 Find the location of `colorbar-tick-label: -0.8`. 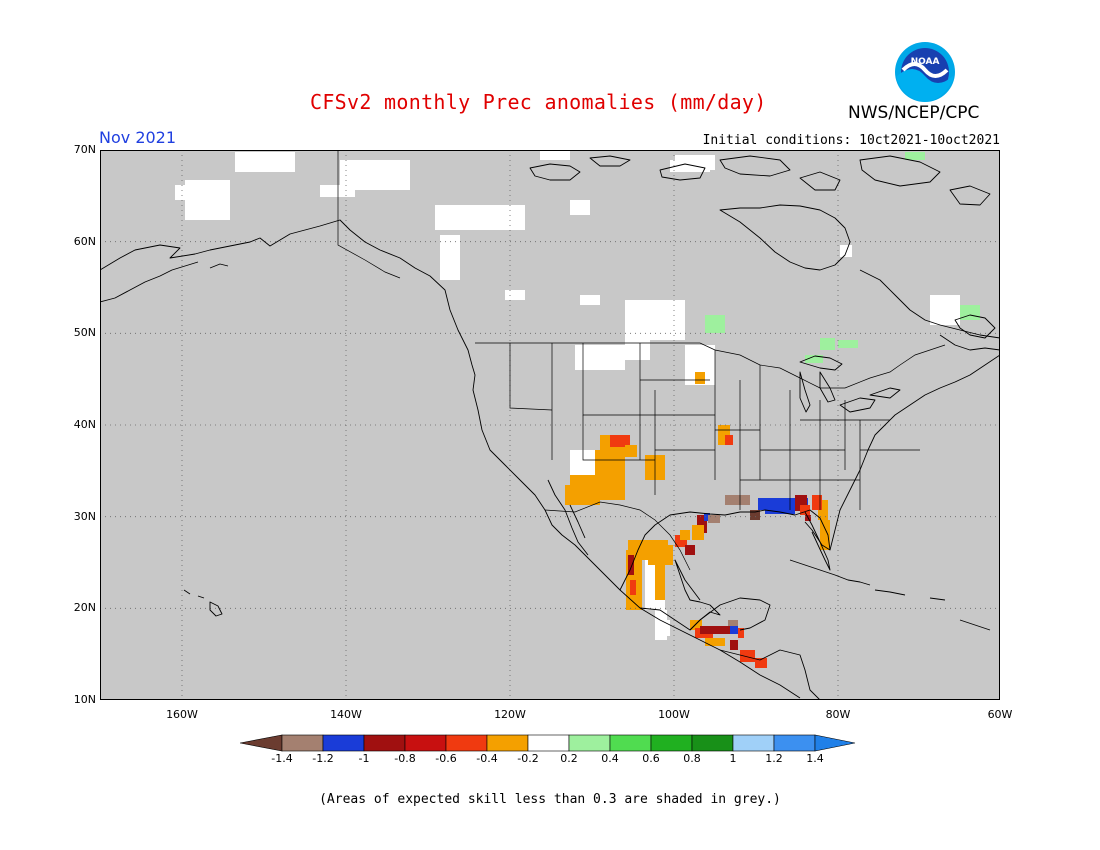

colorbar-tick-label: -0.8 is located at coordinates (405, 758).